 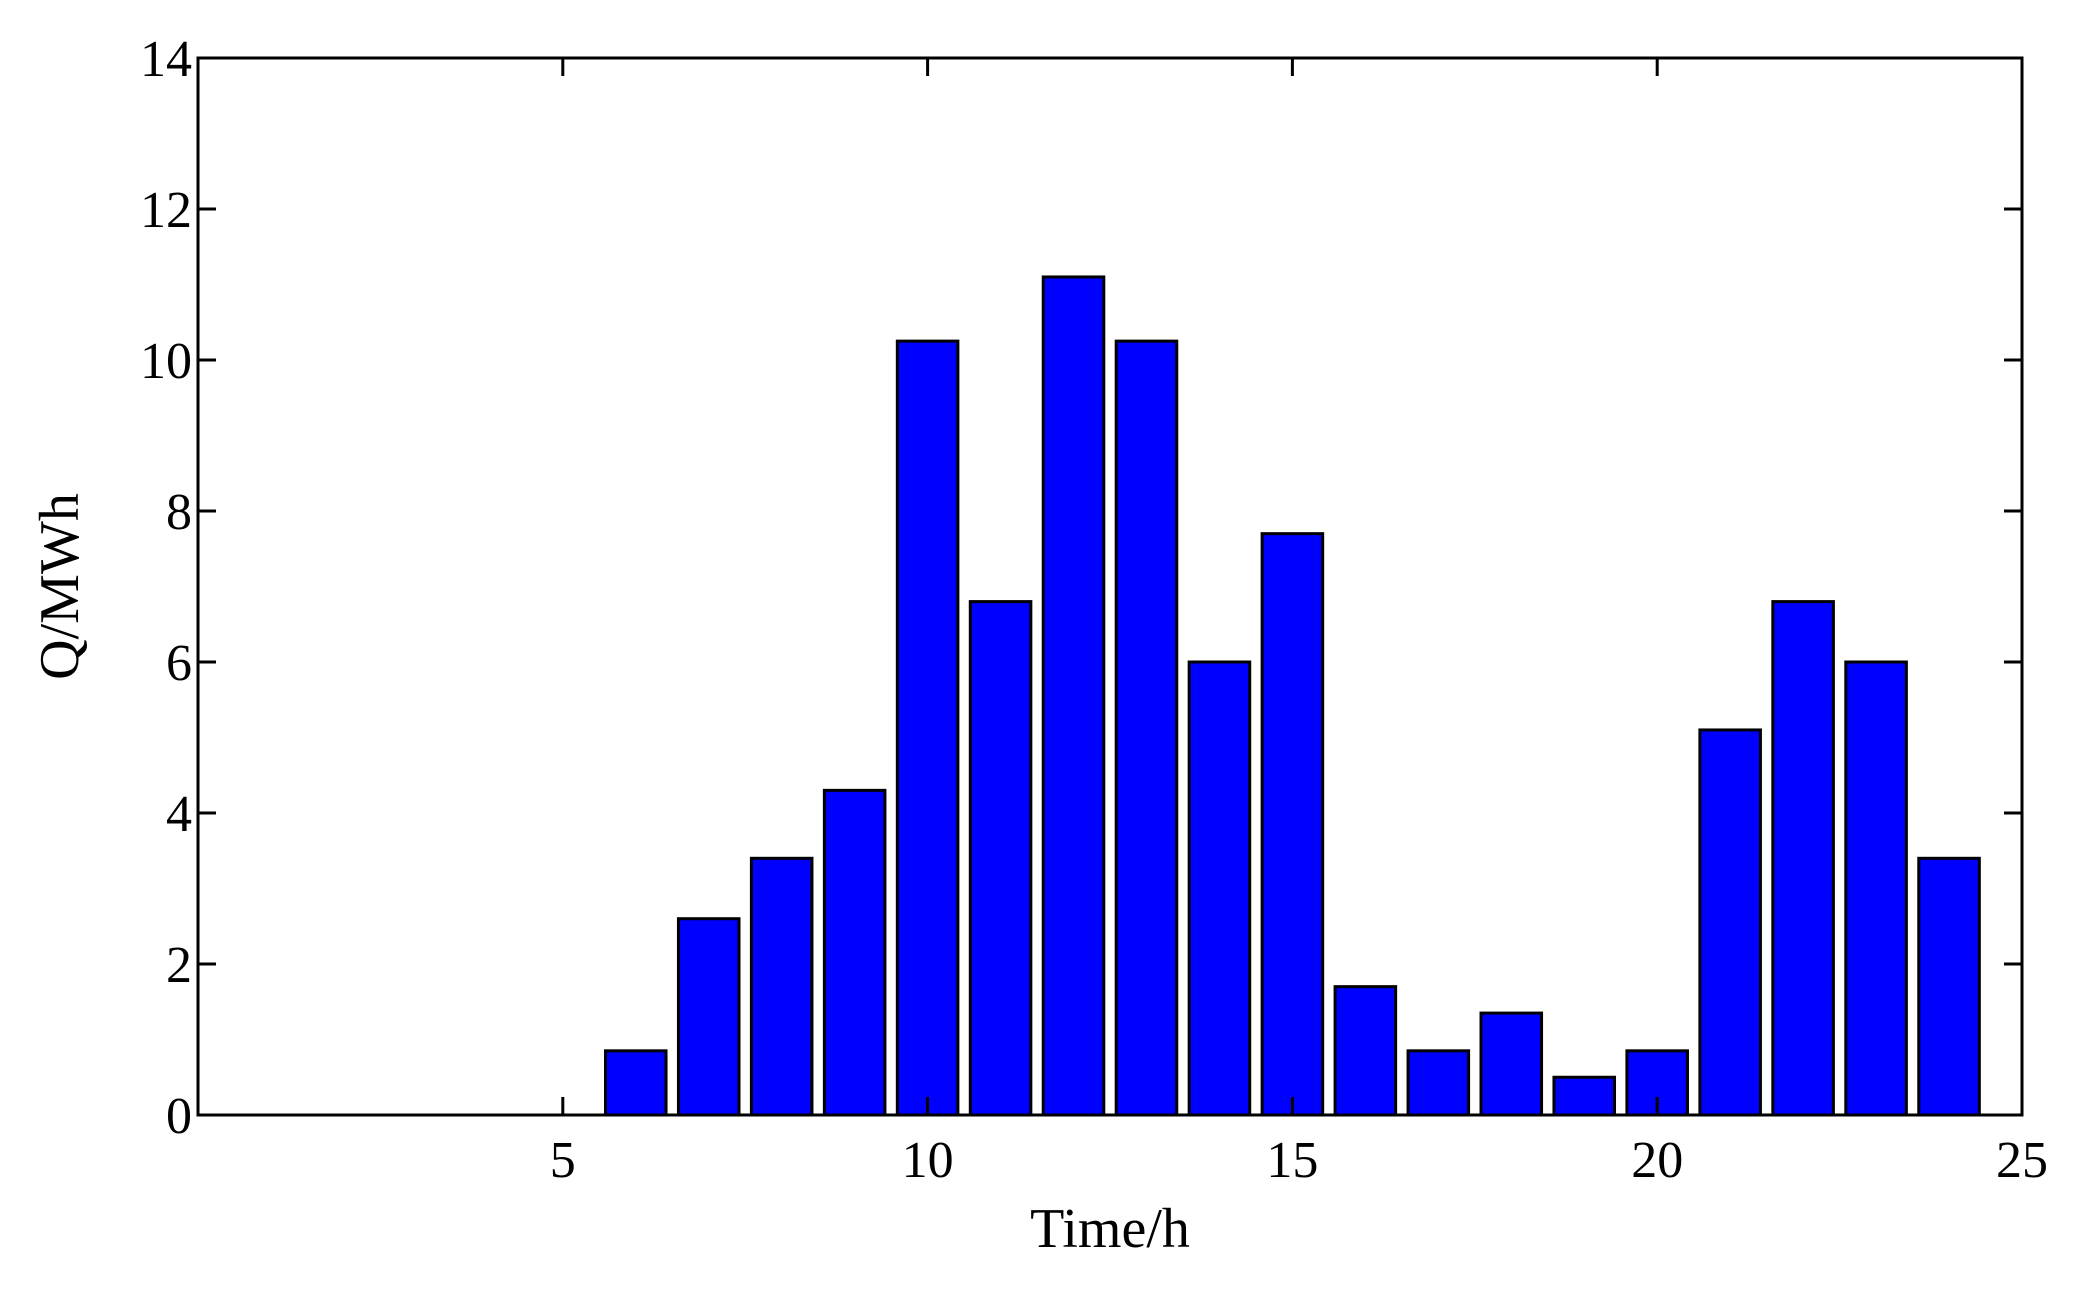 I want to click on y-tick-label-8: 8, so click(x=179, y=512).